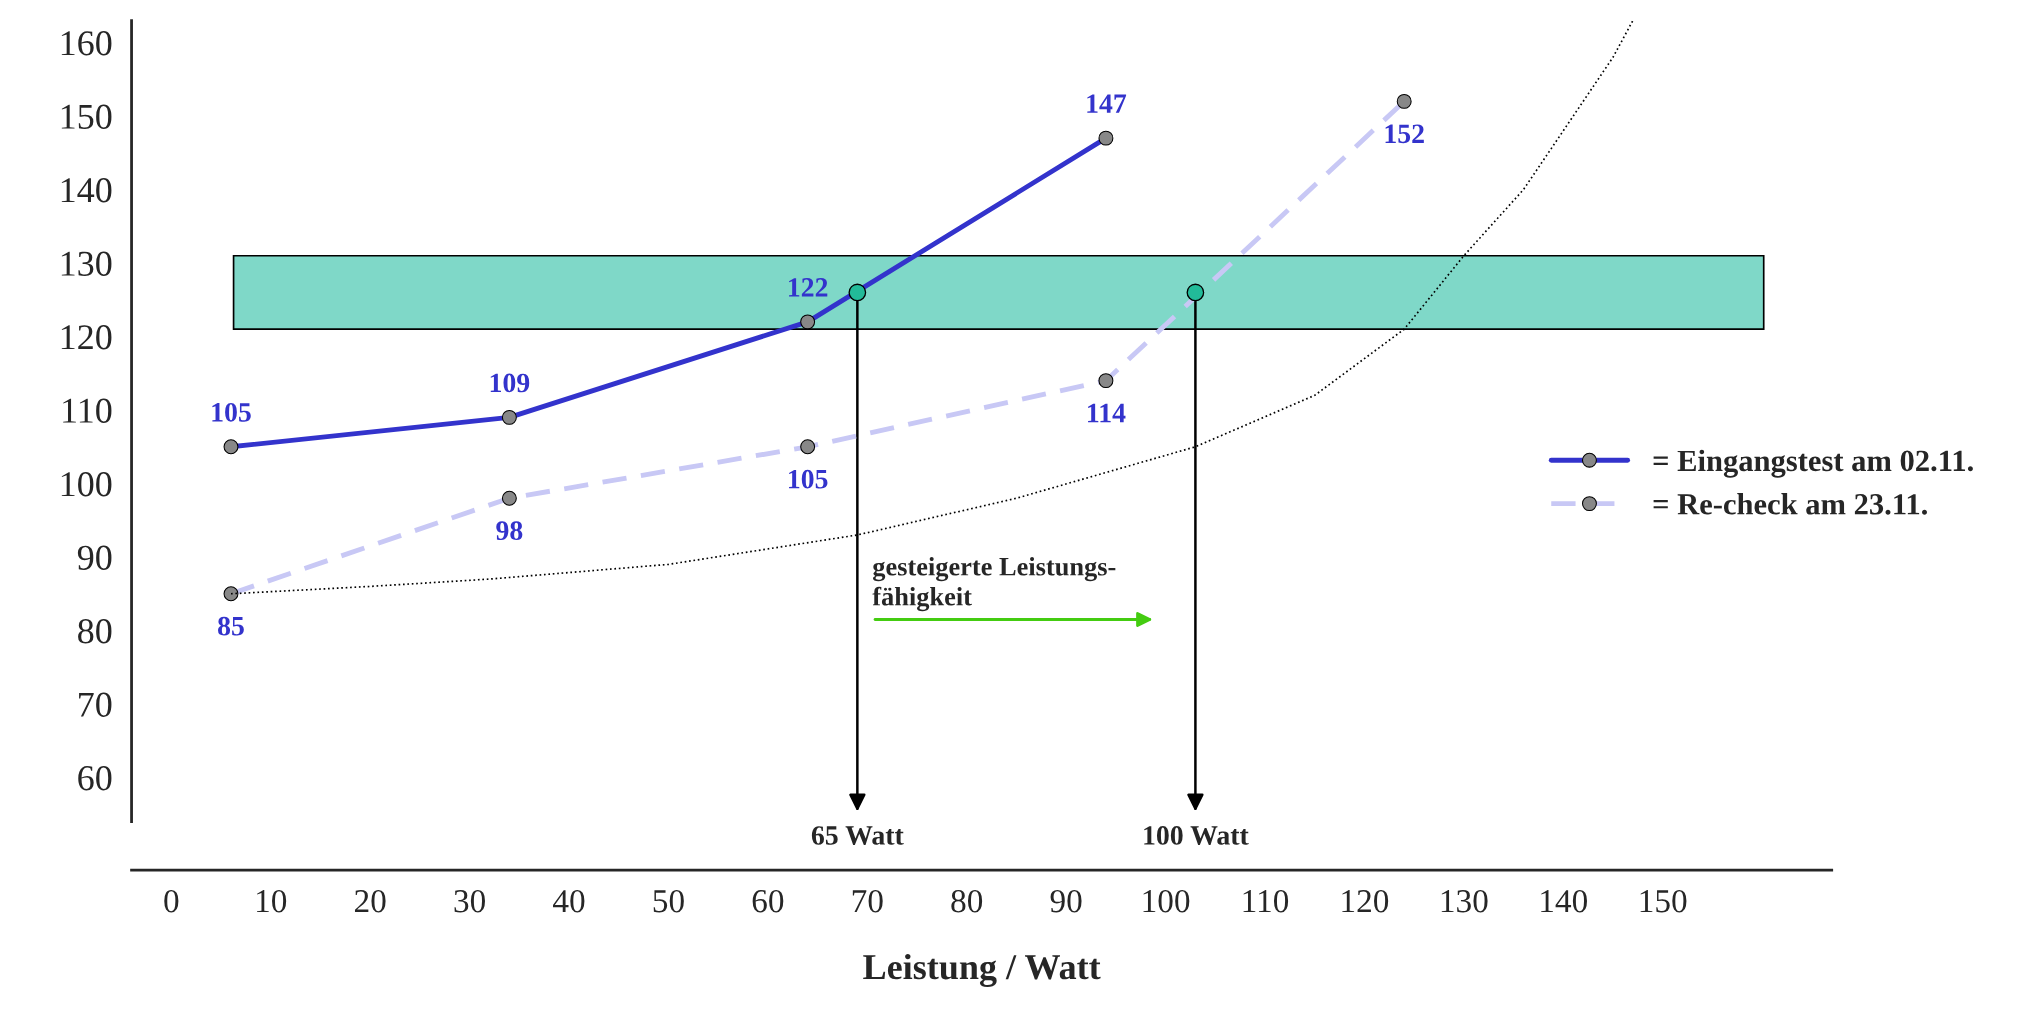  Describe the element at coordinates (994, 584) in the screenshot. I see `annotation: gesteigerte Leistungs- fähigkeit` at that location.